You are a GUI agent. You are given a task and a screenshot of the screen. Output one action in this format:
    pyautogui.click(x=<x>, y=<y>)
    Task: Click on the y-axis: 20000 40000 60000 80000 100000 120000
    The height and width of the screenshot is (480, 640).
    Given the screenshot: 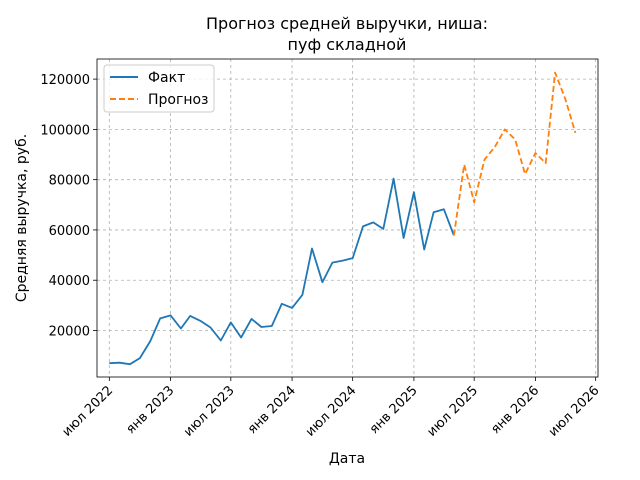 What is the action you would take?
    pyautogui.click(x=68, y=206)
    